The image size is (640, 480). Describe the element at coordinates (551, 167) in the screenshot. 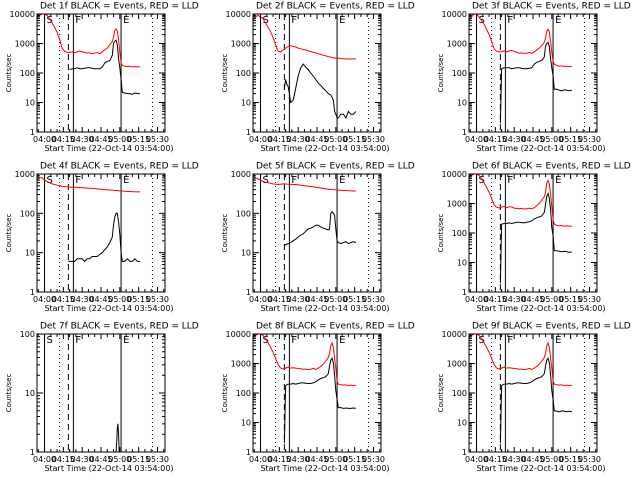

I see `panel-title: Det 6f BLACK = Events, RED = LLD` at that location.